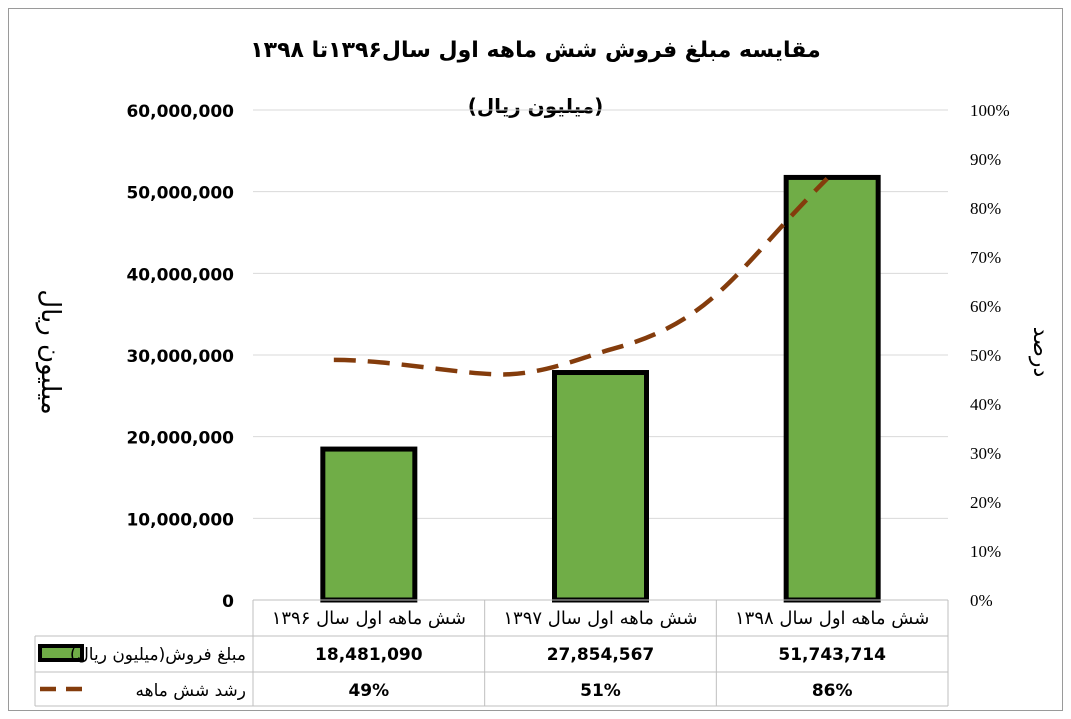 The width and height of the screenshot is (1071, 719). Describe the element at coordinates (61, 653) in the screenshot. I see `legend-swatch-bar` at that location.